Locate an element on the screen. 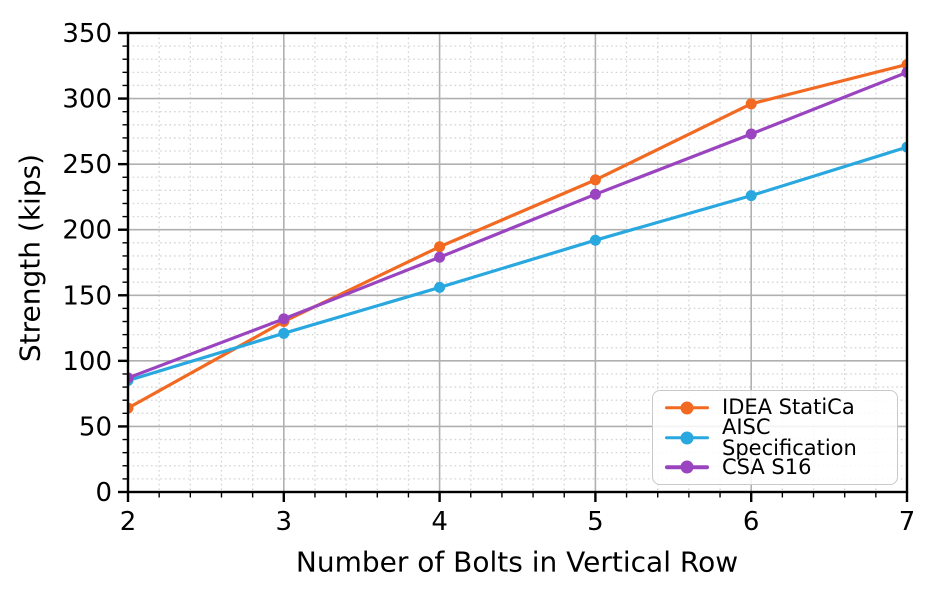 The image size is (935, 599). x-tick-label: 2 is located at coordinates (128, 522).